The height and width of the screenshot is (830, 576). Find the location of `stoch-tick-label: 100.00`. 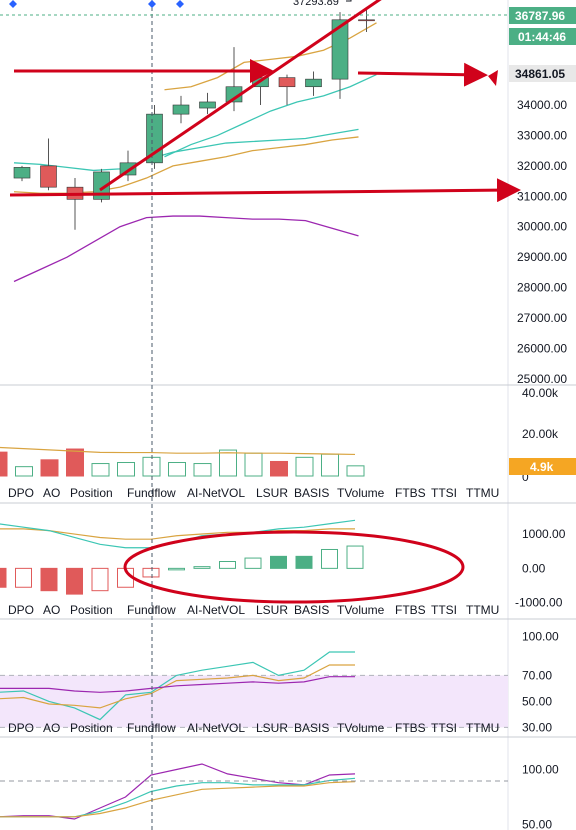

stoch-tick-label: 100.00 is located at coordinates (540, 770).